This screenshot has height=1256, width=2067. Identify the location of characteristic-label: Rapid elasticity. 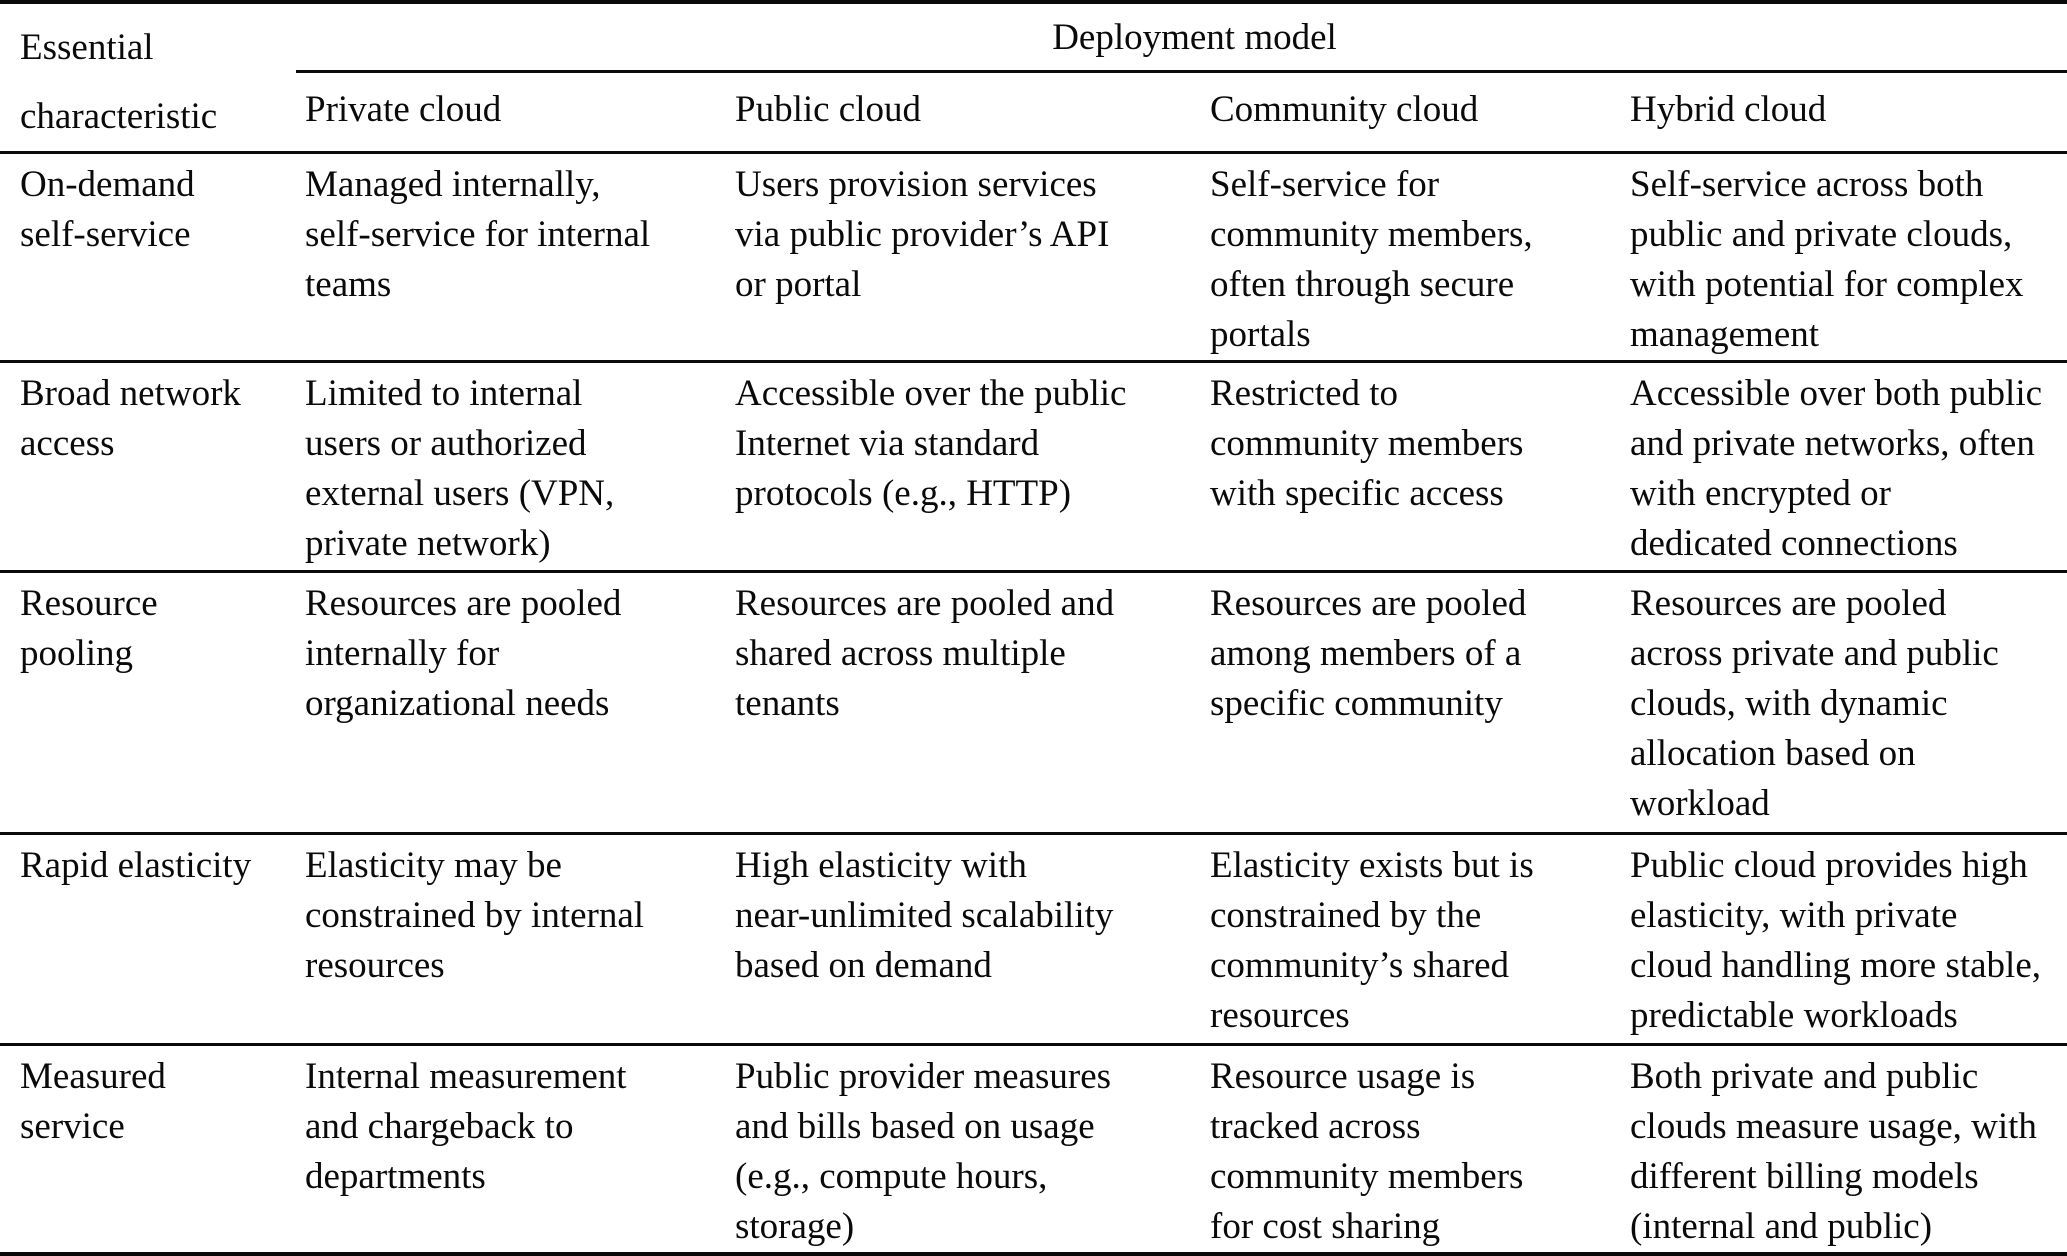
(136, 865).